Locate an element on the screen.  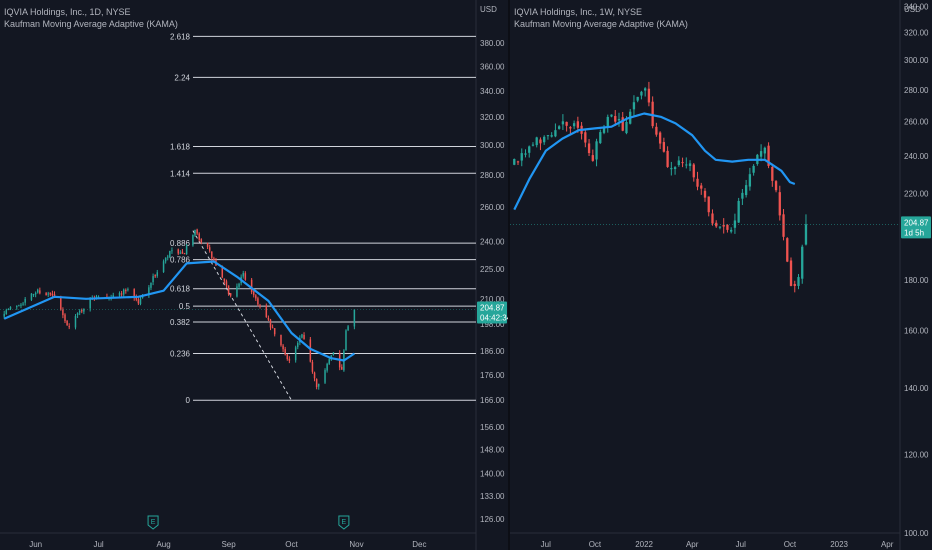
kama-line is located at coordinates (179, 311).